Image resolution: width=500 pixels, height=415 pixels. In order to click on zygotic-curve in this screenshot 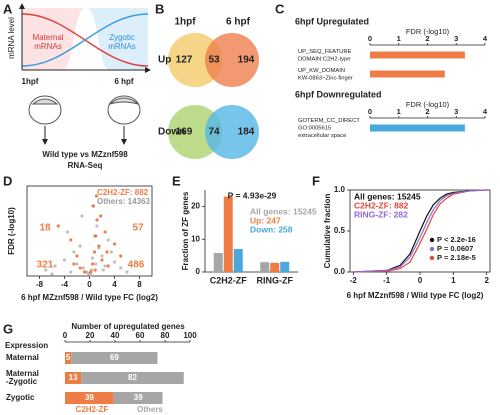, I will do `click(85, 40)`.